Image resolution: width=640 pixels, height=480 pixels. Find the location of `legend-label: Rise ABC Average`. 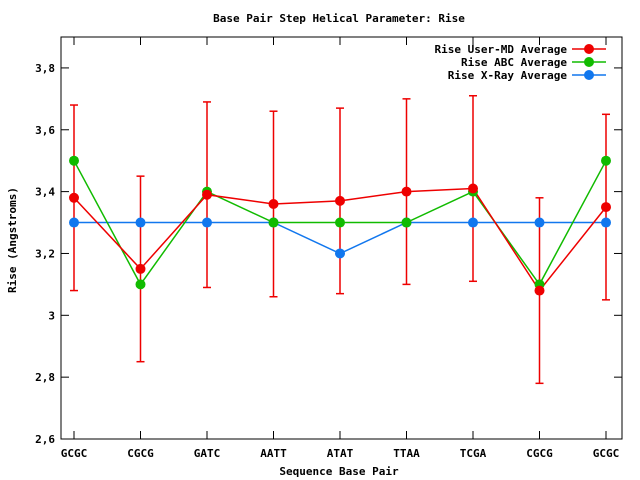

legend-label: Rise ABC Average is located at coordinates (514, 62).